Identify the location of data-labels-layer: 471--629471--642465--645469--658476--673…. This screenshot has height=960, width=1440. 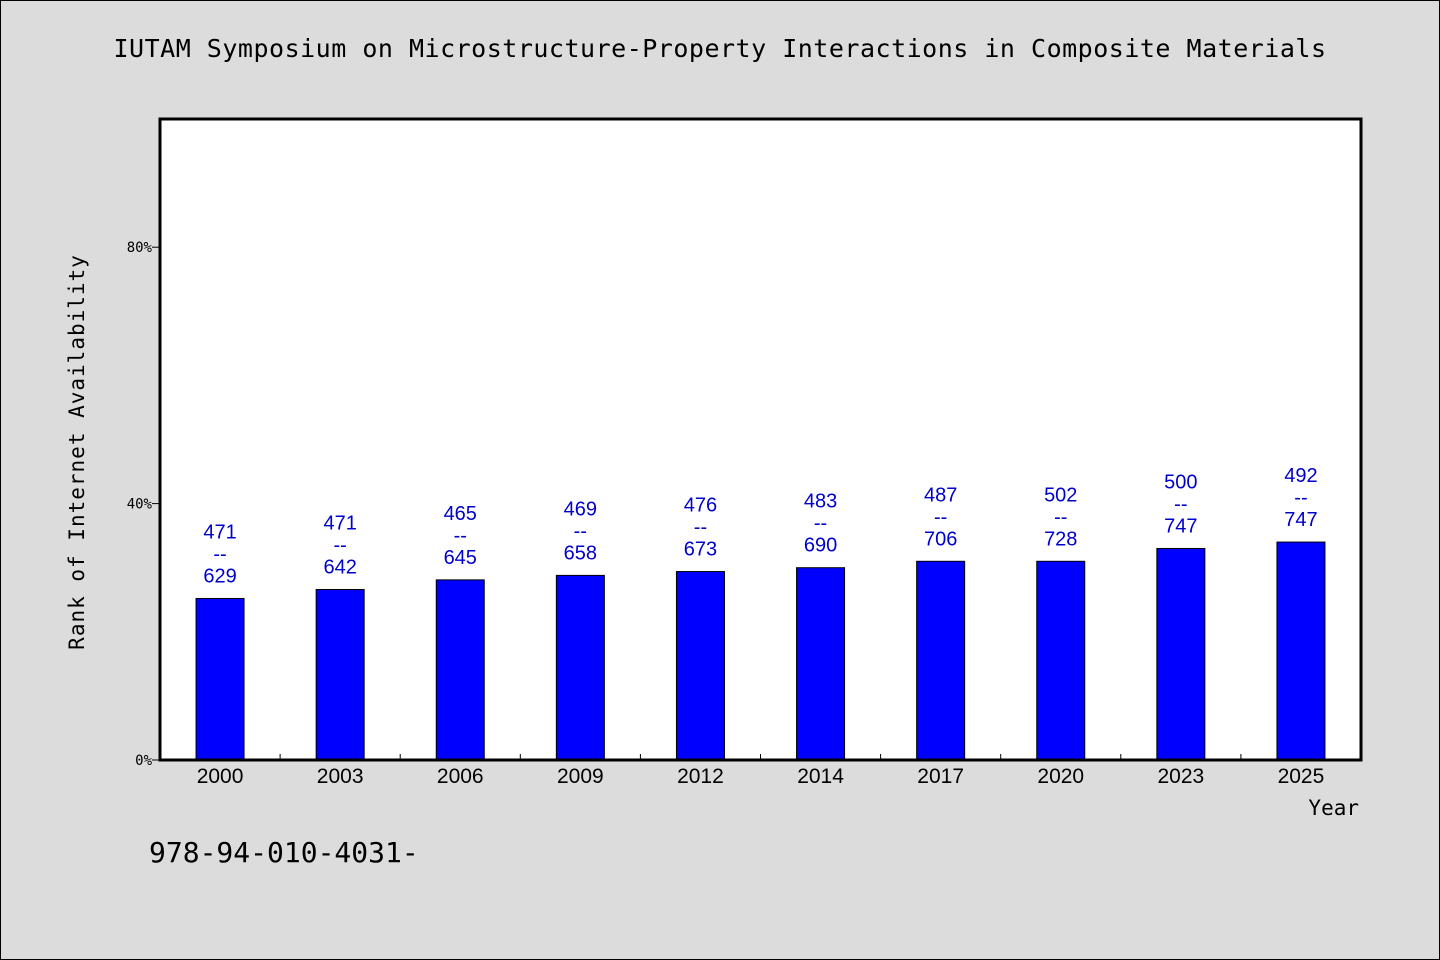
(760, 526).